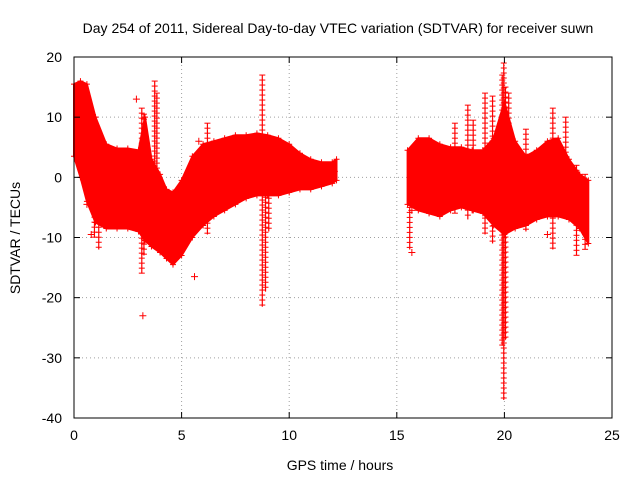 The image size is (640, 480). I want to click on y-axis-label: SDTVAR / TECUs, so click(15, 238).